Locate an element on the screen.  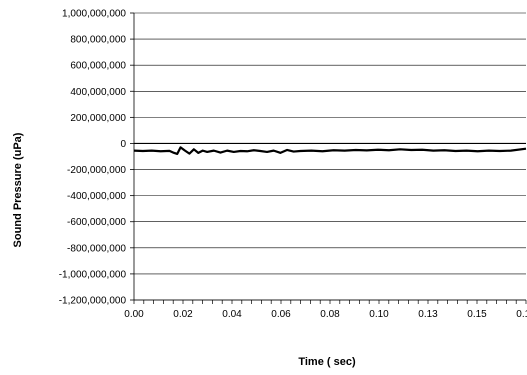
y-tick-label-8: -600,000,000 is located at coordinates (96, 222).